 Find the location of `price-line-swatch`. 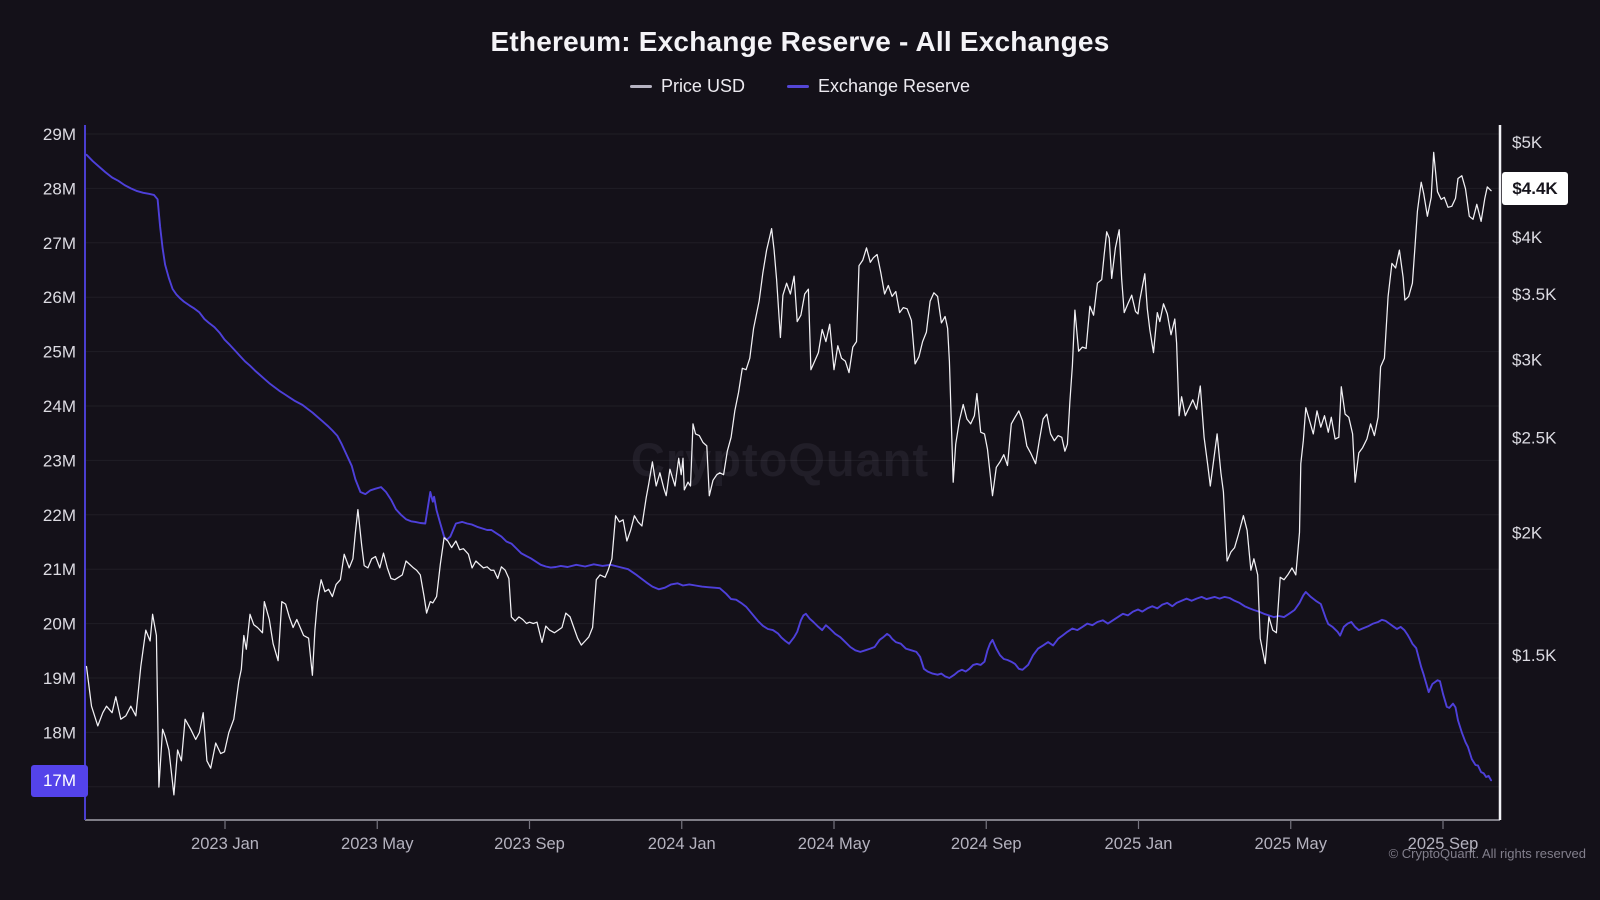

price-line-swatch is located at coordinates (640, 86).